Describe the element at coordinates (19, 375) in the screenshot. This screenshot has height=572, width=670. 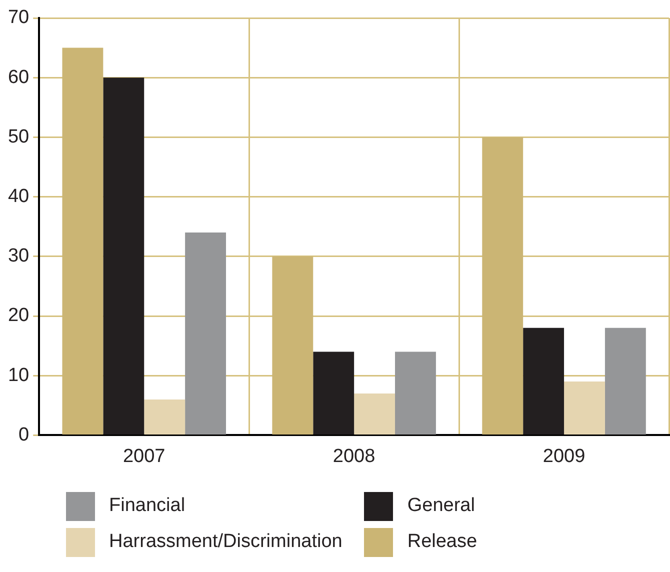
I see `y-tick-label: 10` at that location.